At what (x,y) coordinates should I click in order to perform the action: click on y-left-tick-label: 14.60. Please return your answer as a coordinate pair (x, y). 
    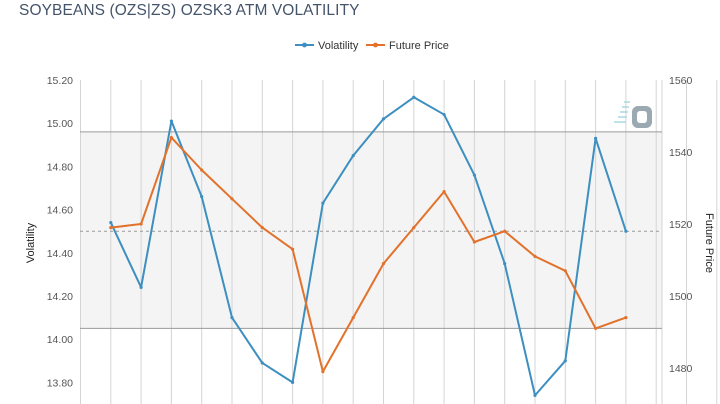
    Looking at the image, I should click on (60, 211).